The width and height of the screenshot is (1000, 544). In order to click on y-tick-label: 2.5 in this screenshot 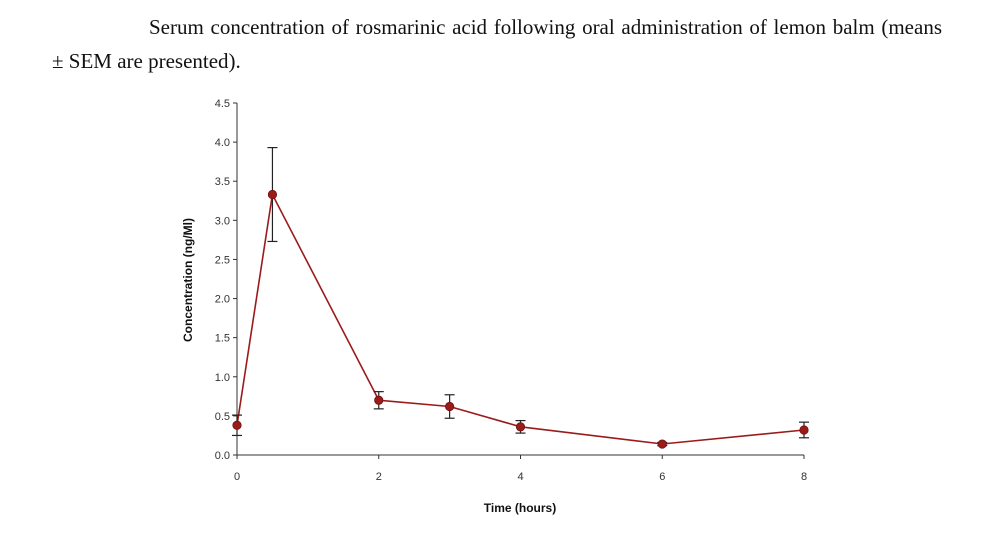, I will do `click(222, 260)`.